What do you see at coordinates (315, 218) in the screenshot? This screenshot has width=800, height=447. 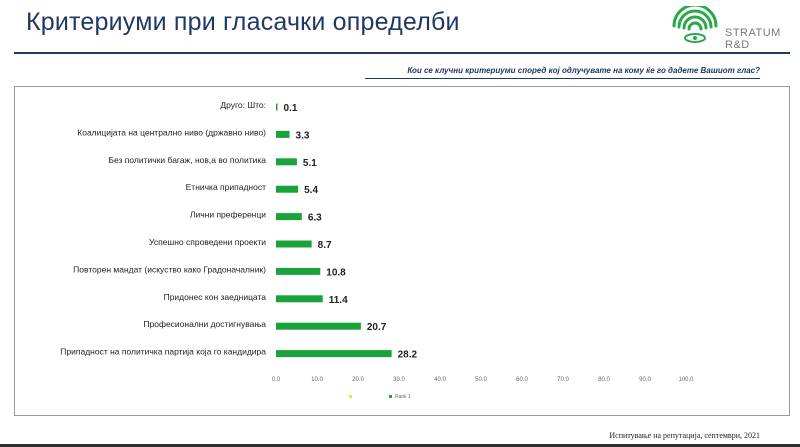 I see `value-label: 6.3` at bounding box center [315, 218].